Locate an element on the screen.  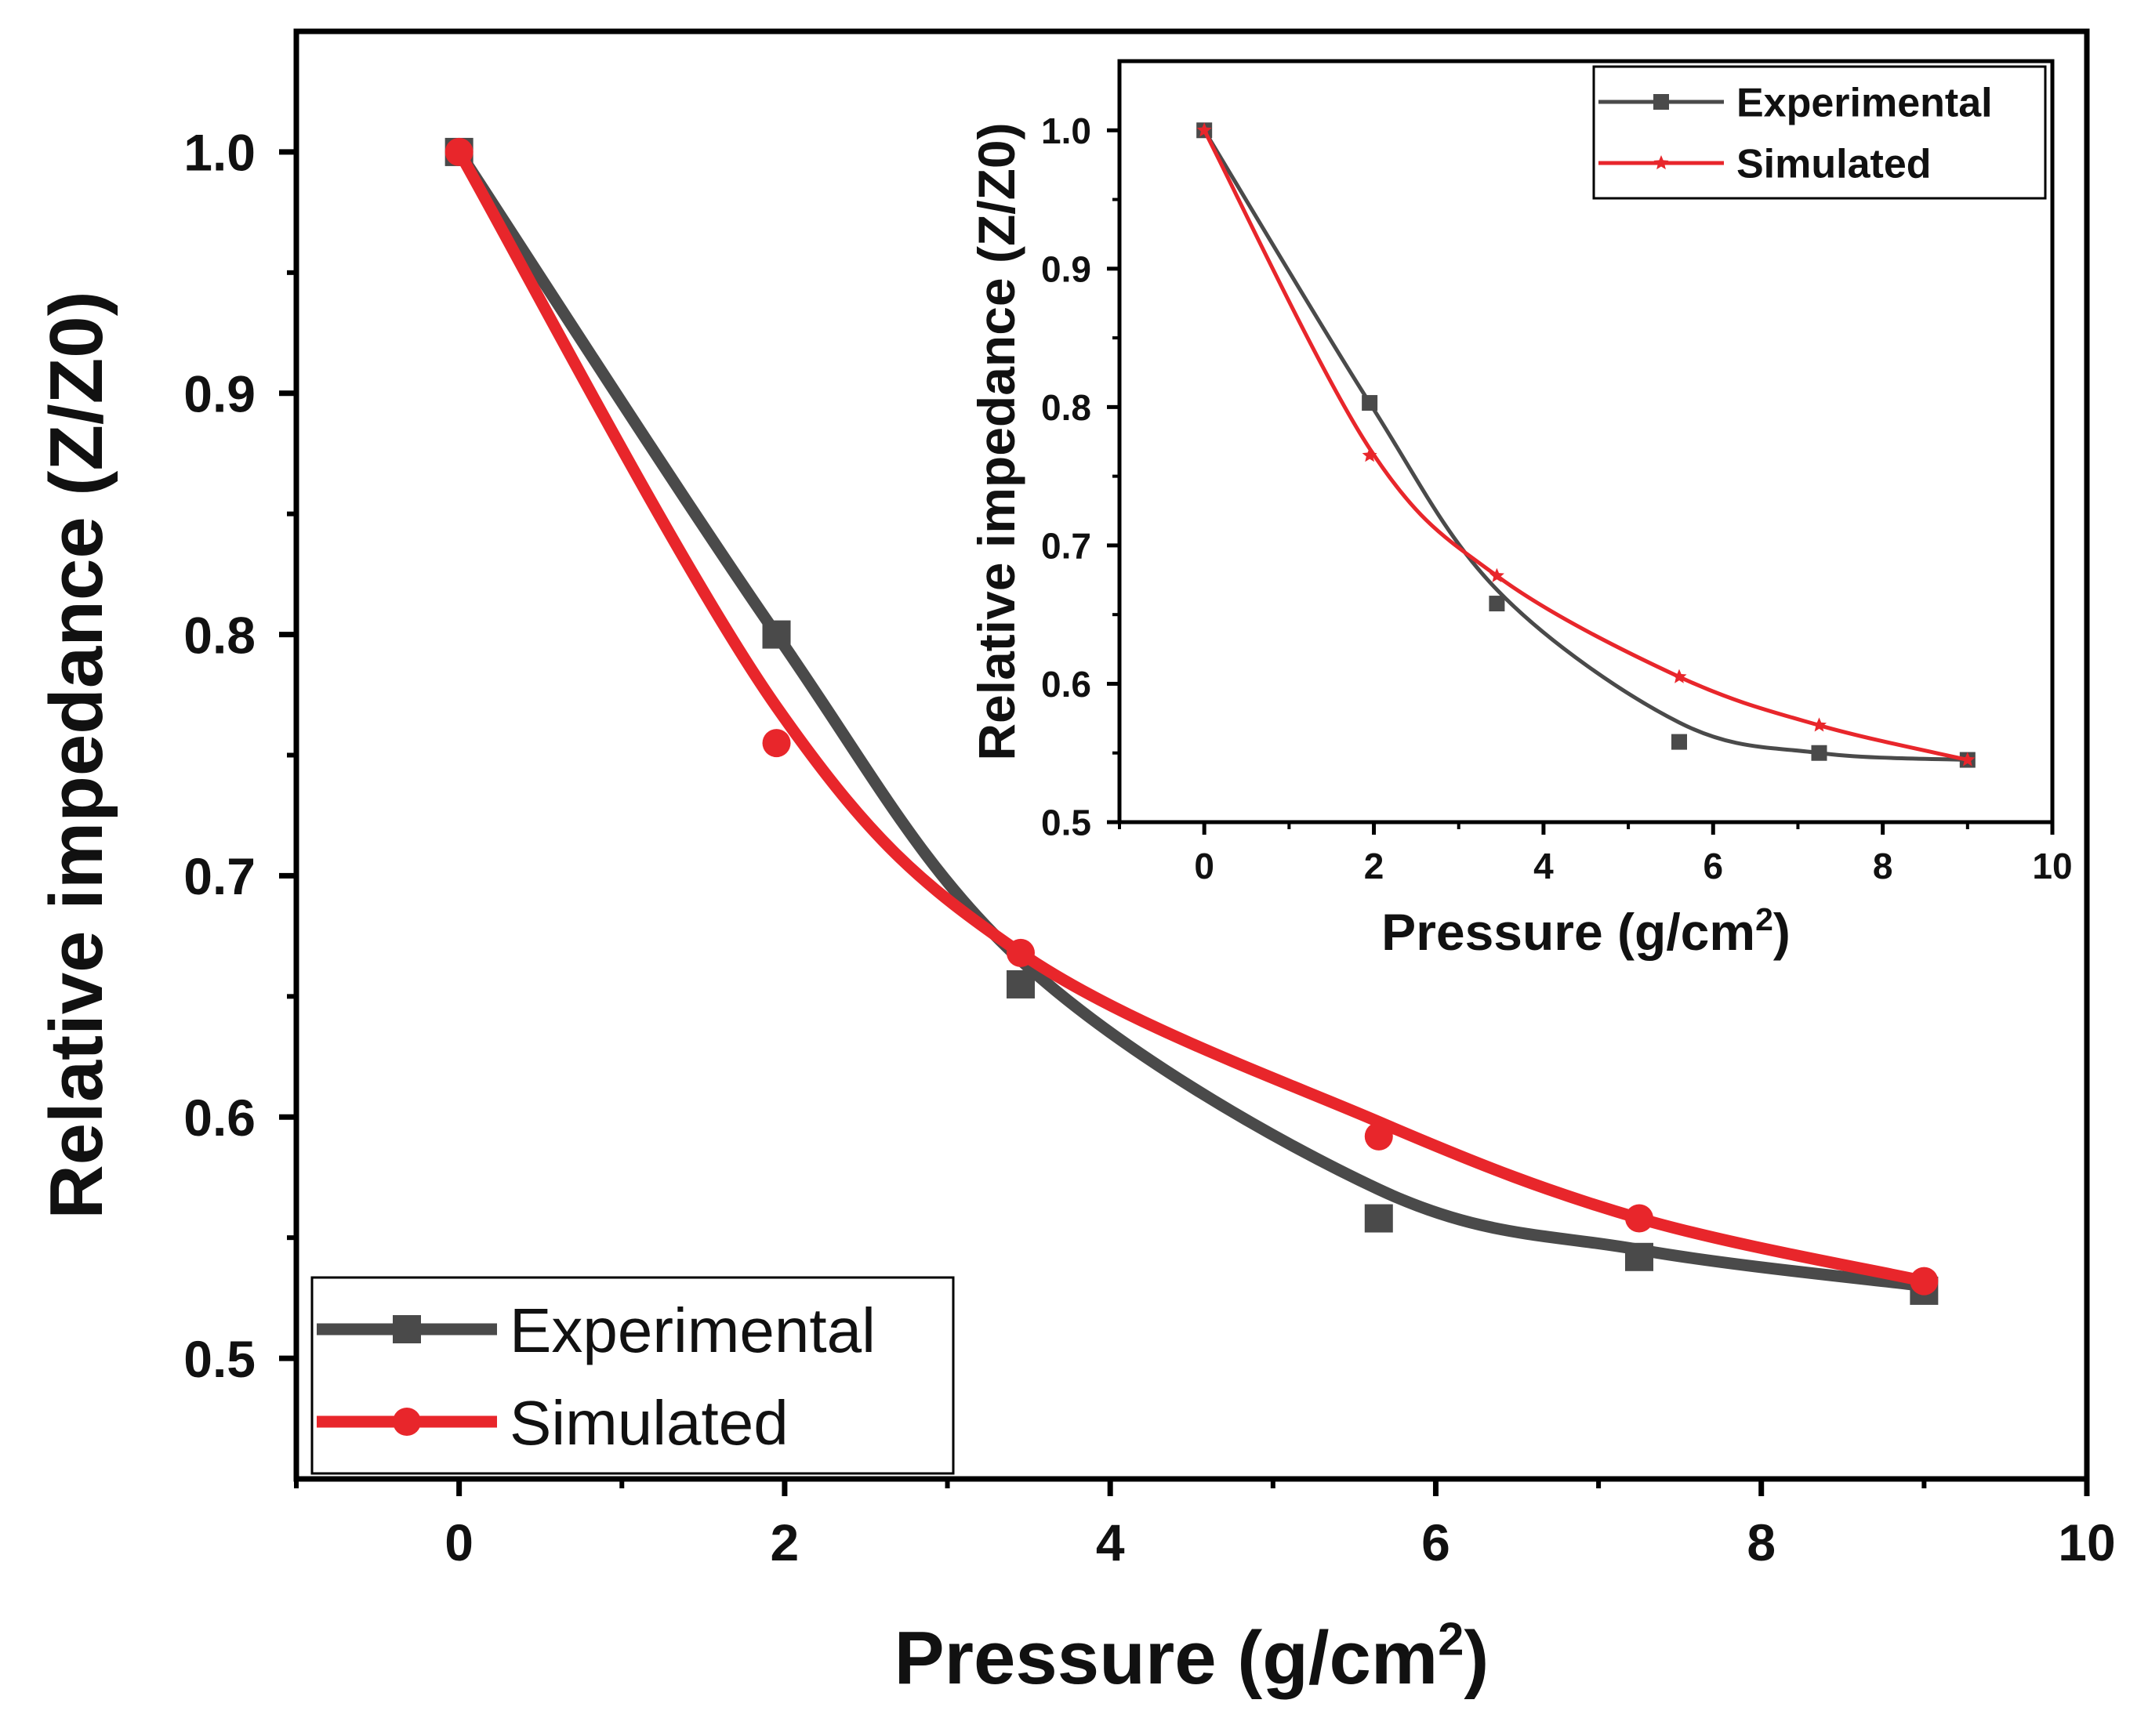
x-tick-label-inset: 10 is located at coordinates (2052, 866).